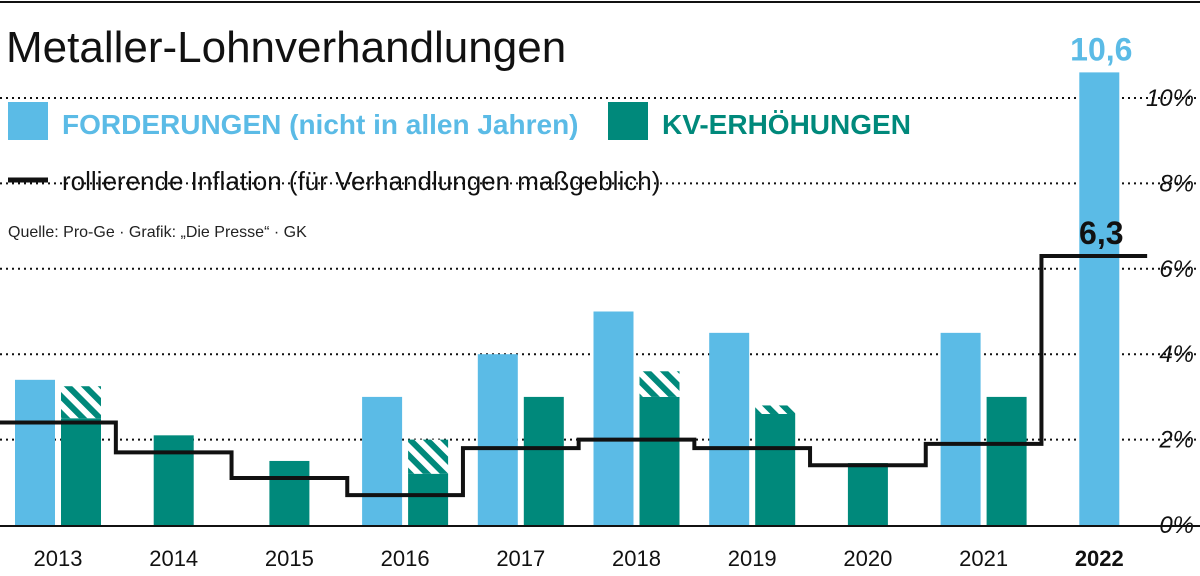 The width and height of the screenshot is (1200, 576). What do you see at coordinates (428, 499) in the screenshot?
I see `bar-kv-2016` at bounding box center [428, 499].